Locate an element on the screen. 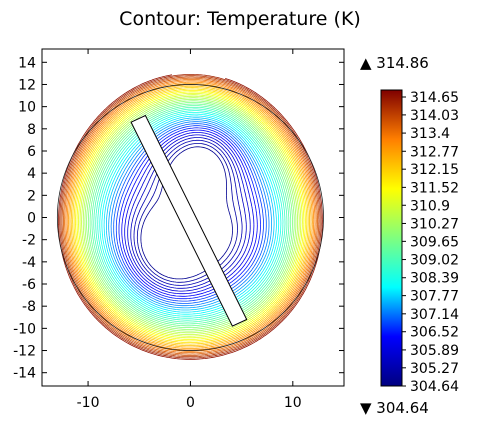  min-value-label: ▼ 304.64 is located at coordinates (394, 408).